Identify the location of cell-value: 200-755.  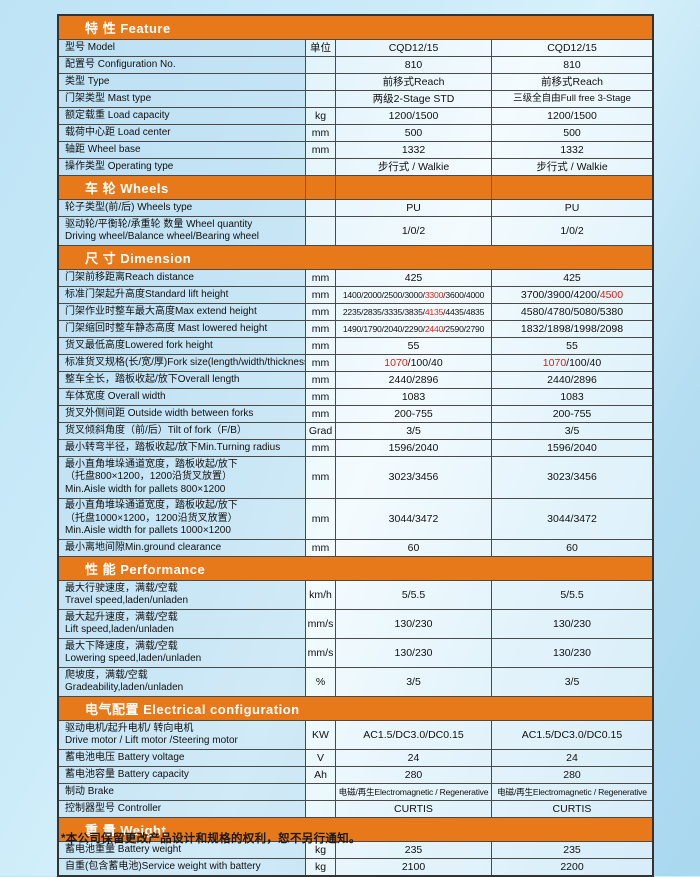
(572, 413).